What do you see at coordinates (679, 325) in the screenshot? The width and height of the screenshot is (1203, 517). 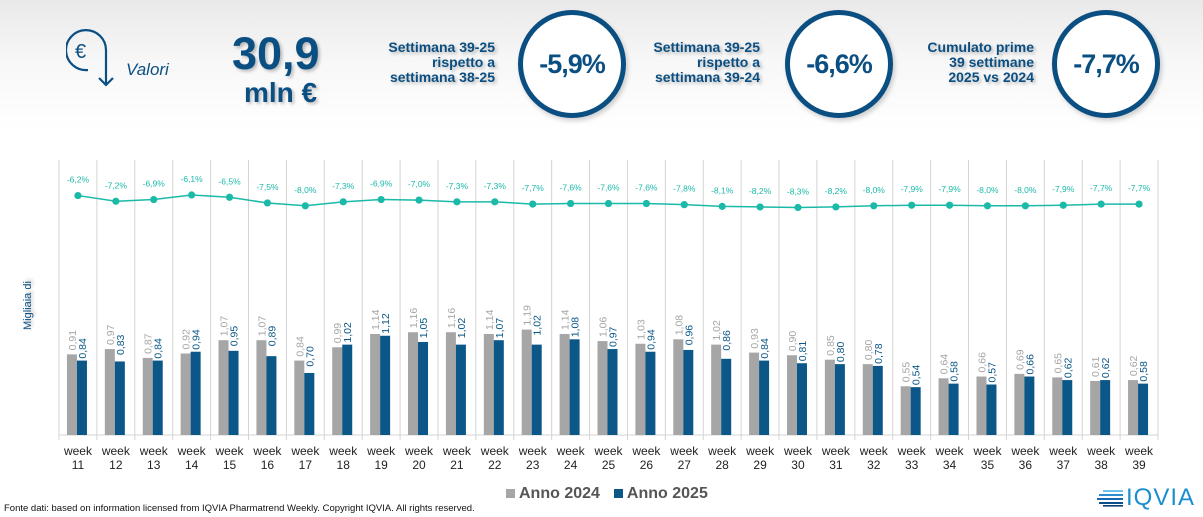 I see `bar-label-2024: 1,08` at bounding box center [679, 325].